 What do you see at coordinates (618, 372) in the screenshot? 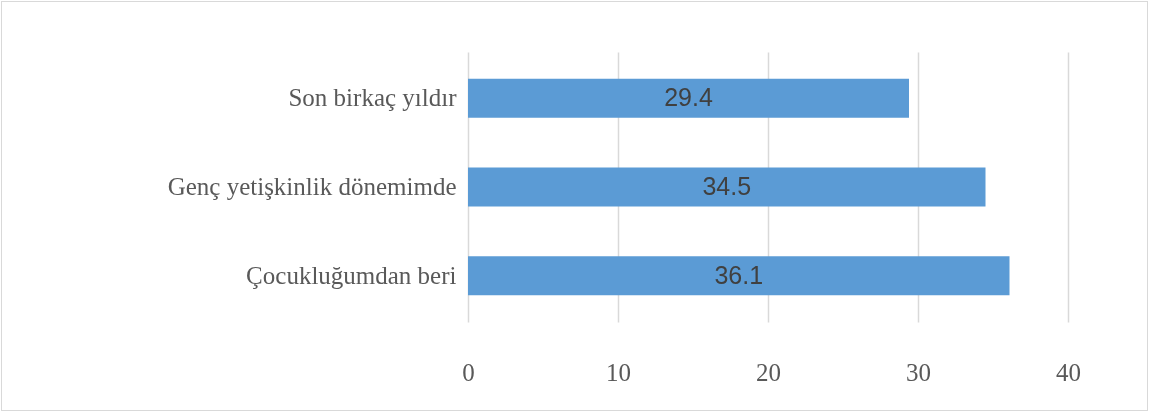
I see `x-tick-label: 10` at bounding box center [618, 372].